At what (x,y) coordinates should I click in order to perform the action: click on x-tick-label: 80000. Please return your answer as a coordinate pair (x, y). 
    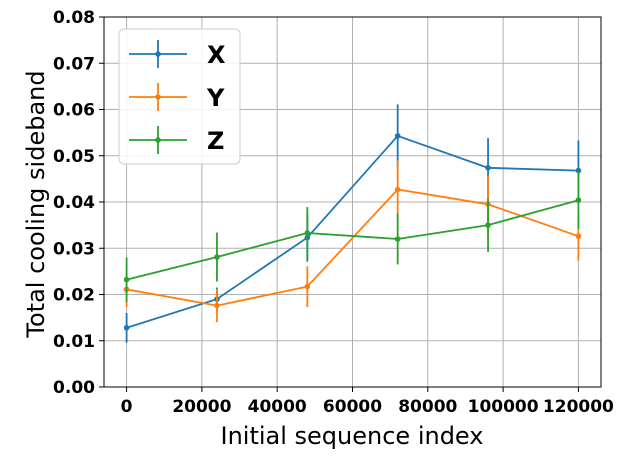
    Looking at the image, I should click on (427, 407).